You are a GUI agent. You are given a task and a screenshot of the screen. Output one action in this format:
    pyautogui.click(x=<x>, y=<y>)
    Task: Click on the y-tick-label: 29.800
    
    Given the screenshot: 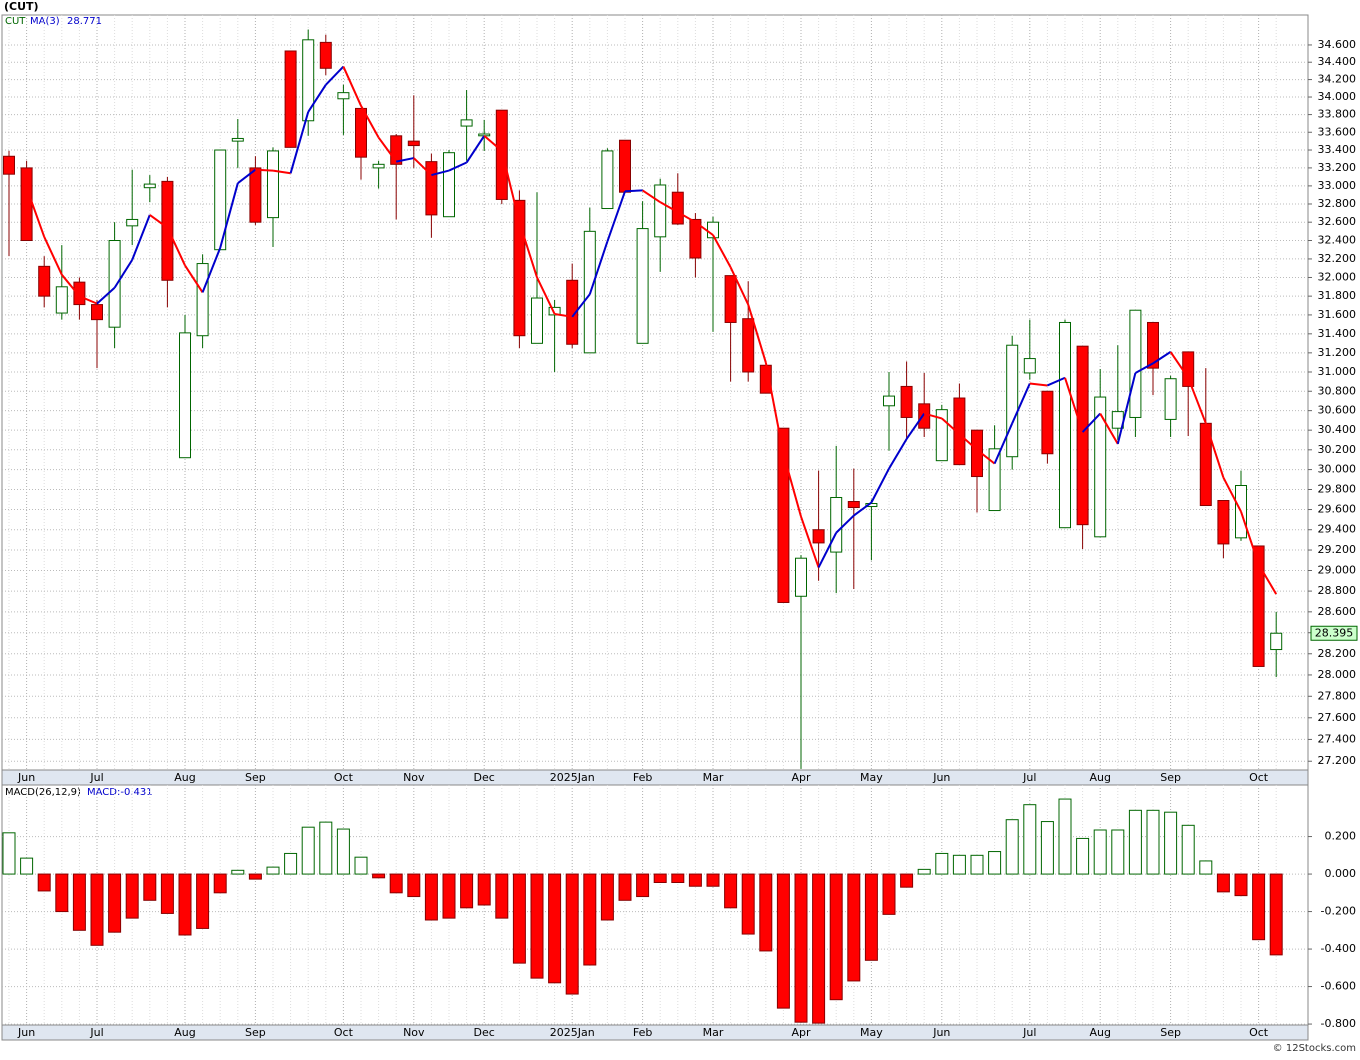 What is the action you would take?
    pyautogui.click(x=1337, y=488)
    